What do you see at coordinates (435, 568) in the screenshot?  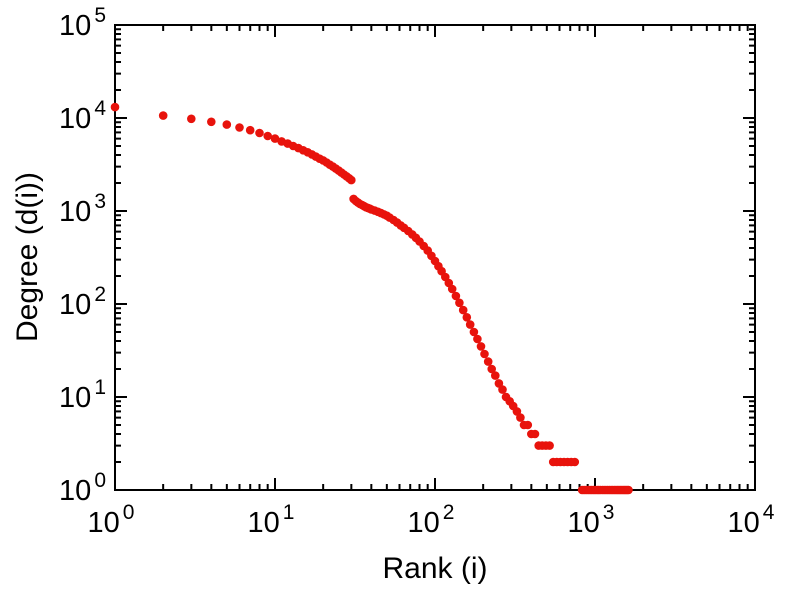 I see `x-axis-title: Rank (i)` at bounding box center [435, 568].